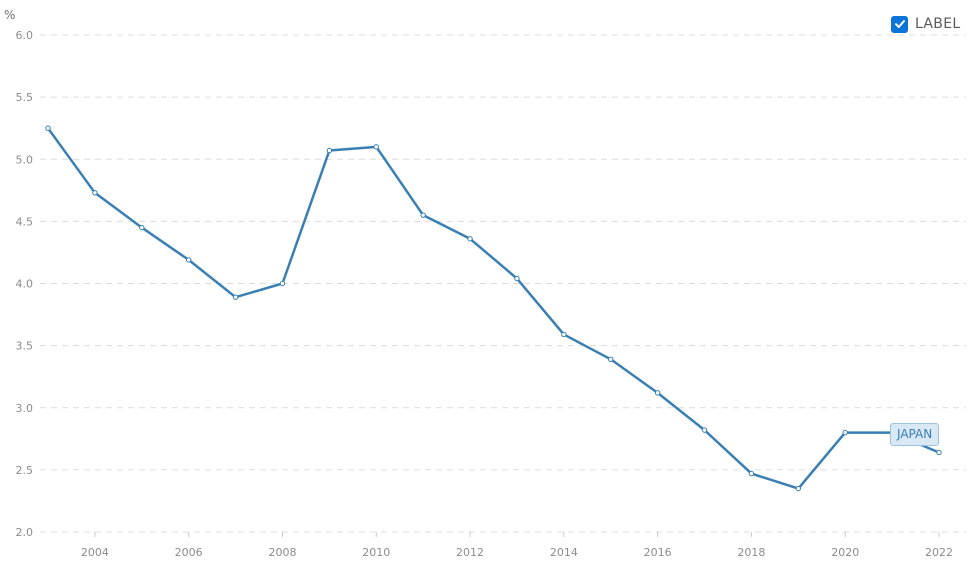 The width and height of the screenshot is (971, 583). Describe the element at coordinates (25, 532) in the screenshot. I see `y-tick-label: 2.0` at that location.